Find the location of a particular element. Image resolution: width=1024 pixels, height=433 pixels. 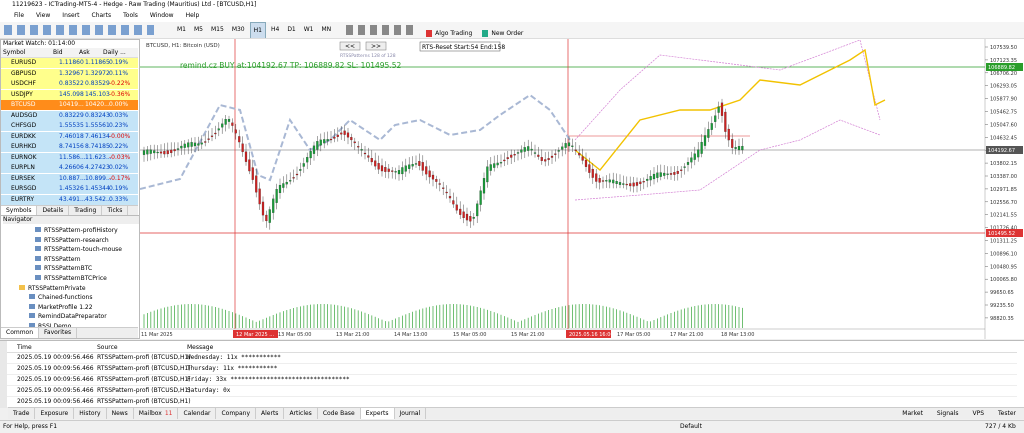

symbol: USDJPY is located at coordinates (22, 94).